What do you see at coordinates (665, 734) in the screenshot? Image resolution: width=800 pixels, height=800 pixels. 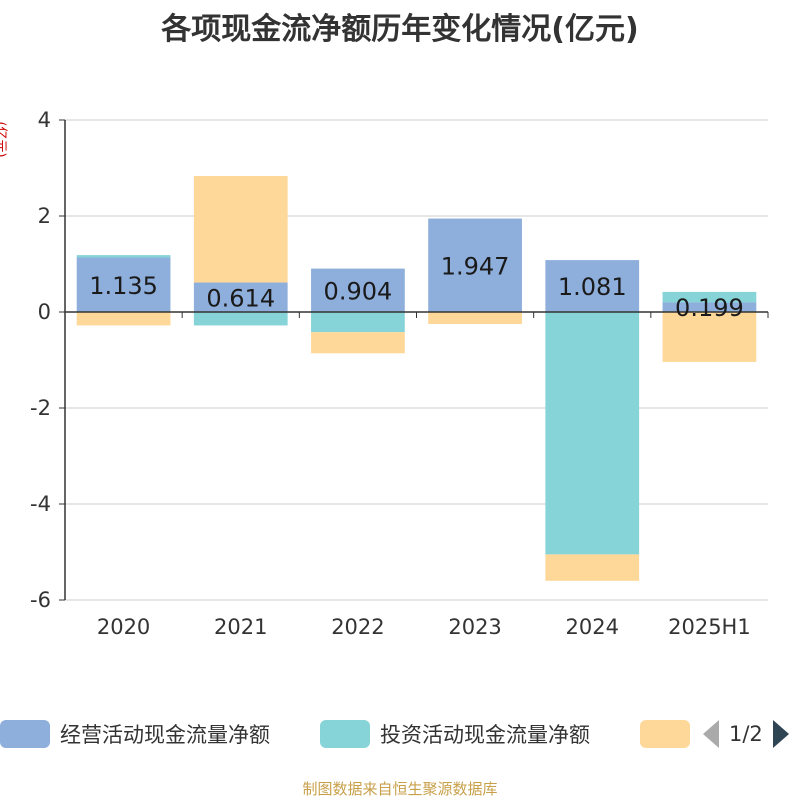 I see `legend-swatch-financing` at bounding box center [665, 734].